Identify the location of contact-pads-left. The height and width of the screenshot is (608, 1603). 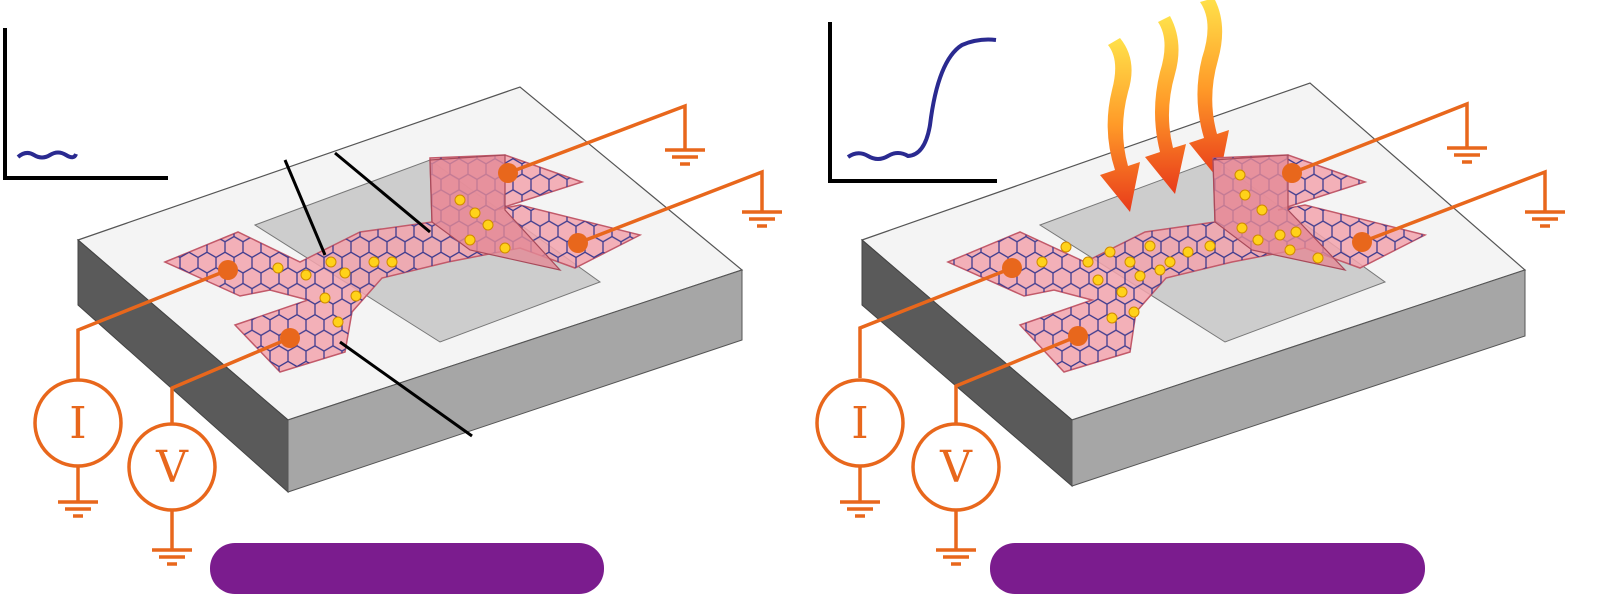
(403, 255).